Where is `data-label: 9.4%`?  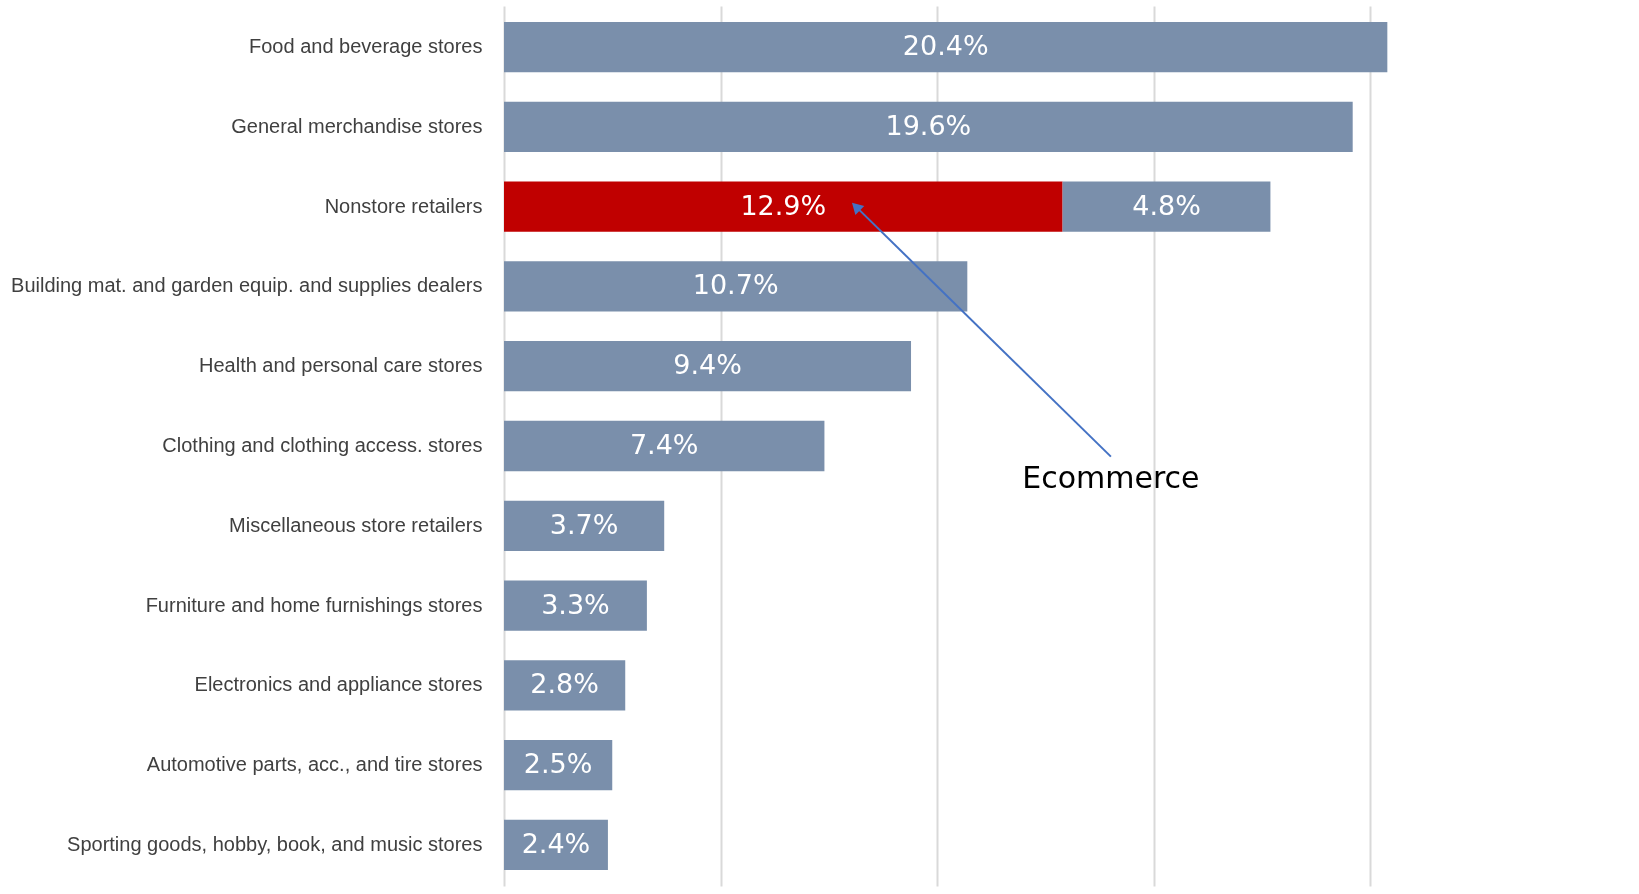
data-label: 9.4% is located at coordinates (707, 365).